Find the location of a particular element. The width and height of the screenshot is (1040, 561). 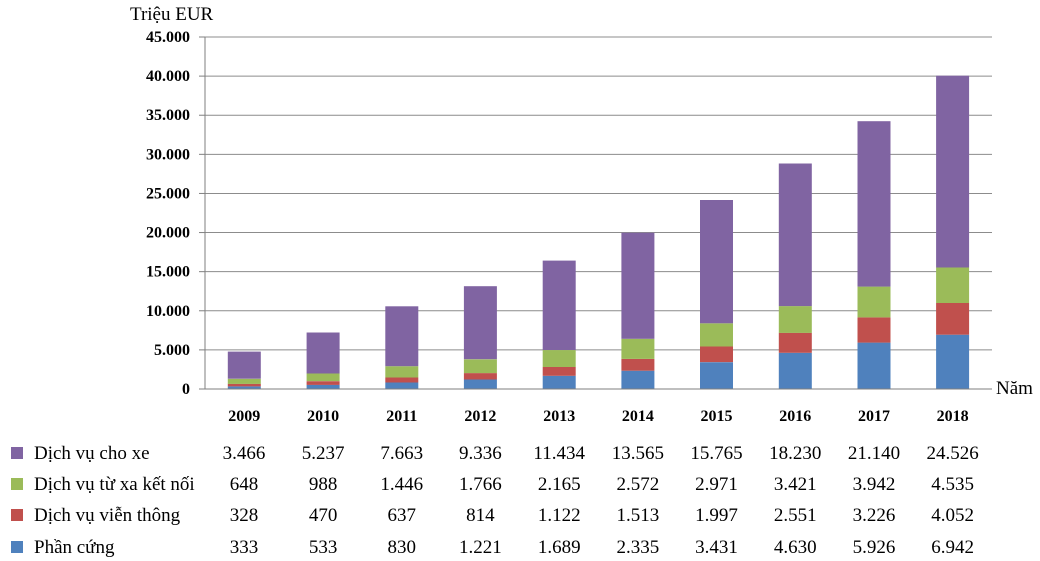

data-label: 21.140 is located at coordinates (874, 453).